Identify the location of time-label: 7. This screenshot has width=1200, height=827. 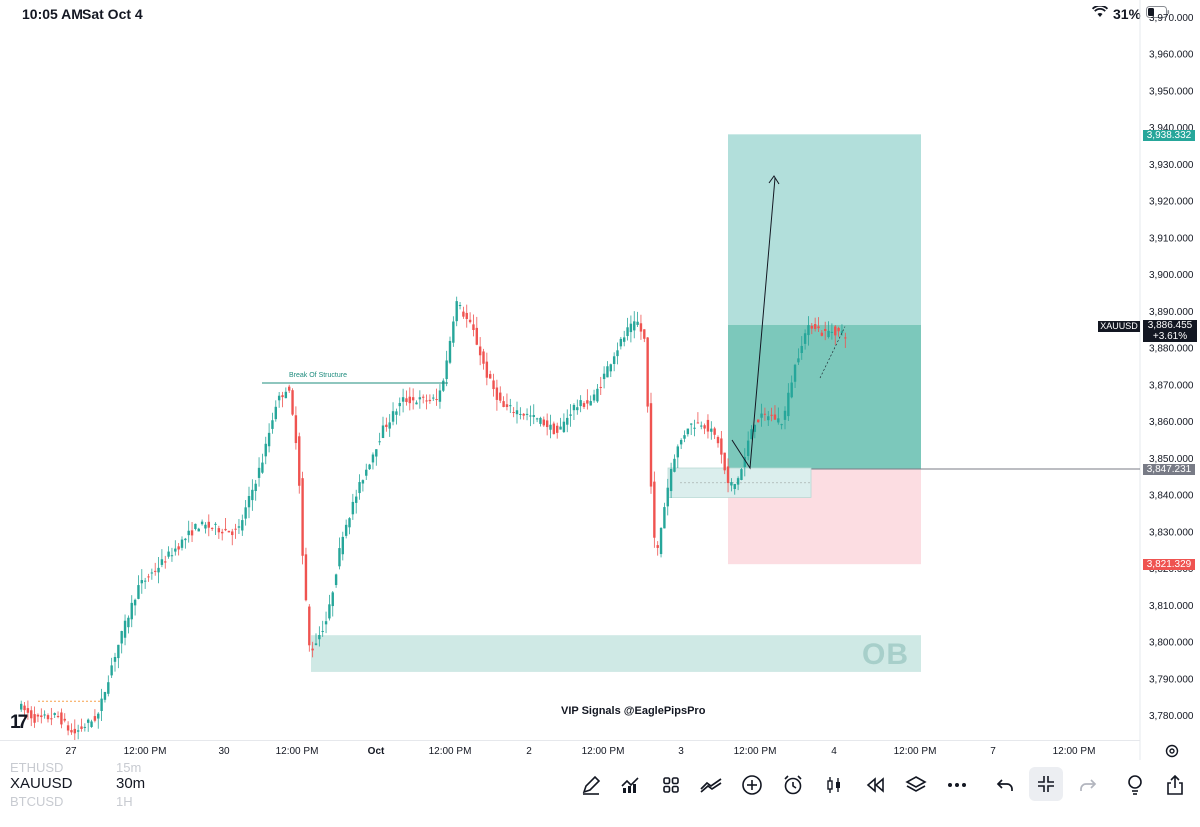
(993, 751).